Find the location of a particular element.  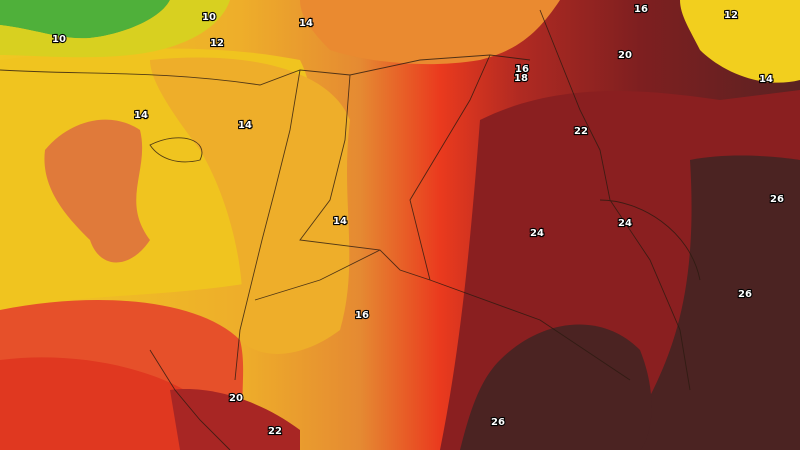

north-orange-zone is located at coordinates (430, 32).